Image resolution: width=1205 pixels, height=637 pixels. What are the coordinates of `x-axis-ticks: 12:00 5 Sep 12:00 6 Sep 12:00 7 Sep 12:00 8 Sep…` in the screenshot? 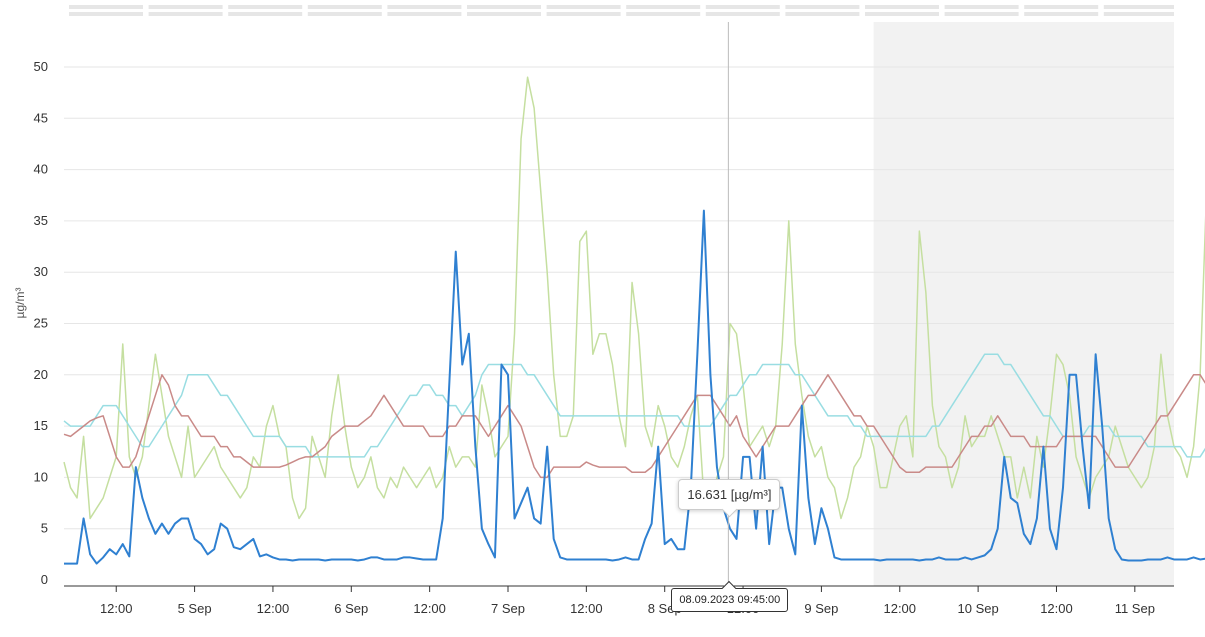 It's located at (627, 601).